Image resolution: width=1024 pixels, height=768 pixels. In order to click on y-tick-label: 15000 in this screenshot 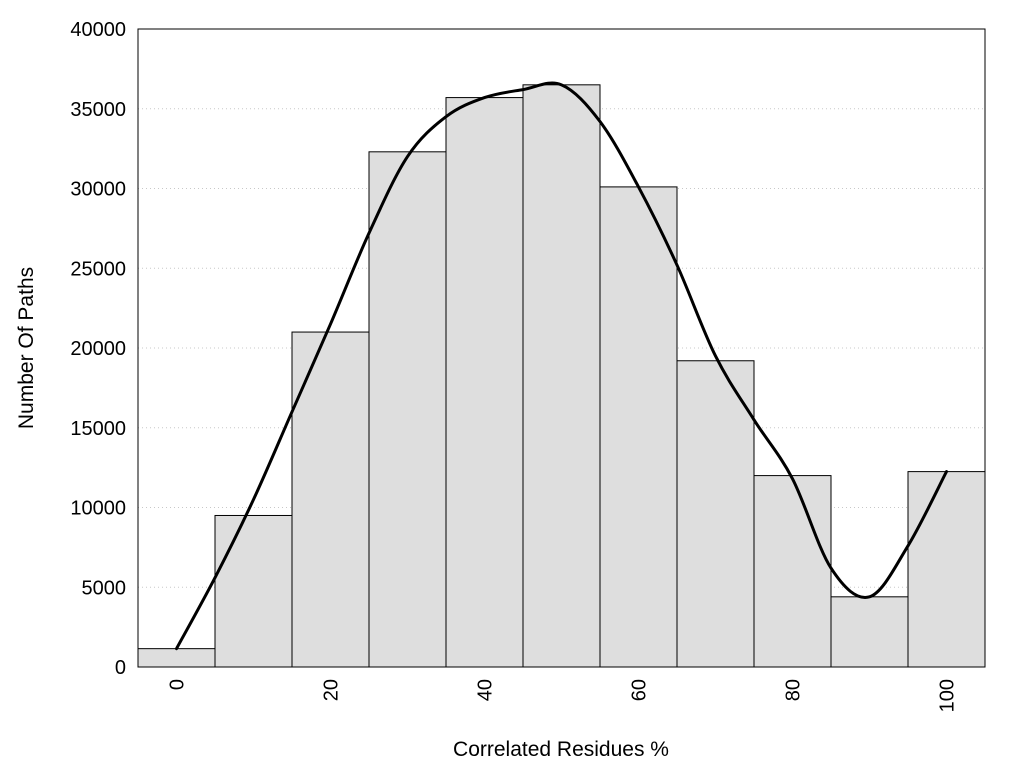, I will do `click(98, 429)`.